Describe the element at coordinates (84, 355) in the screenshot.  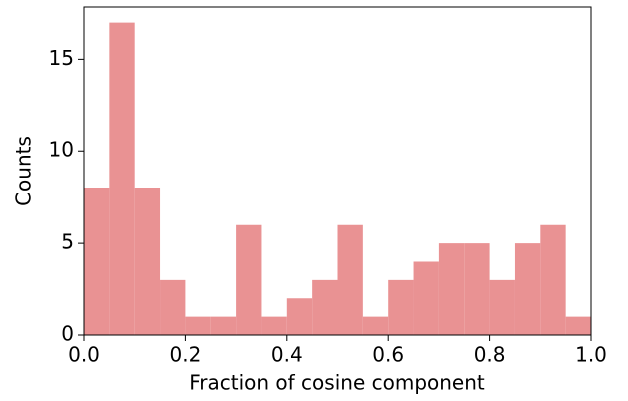
I see `x-tick-label: 0.0` at that location.